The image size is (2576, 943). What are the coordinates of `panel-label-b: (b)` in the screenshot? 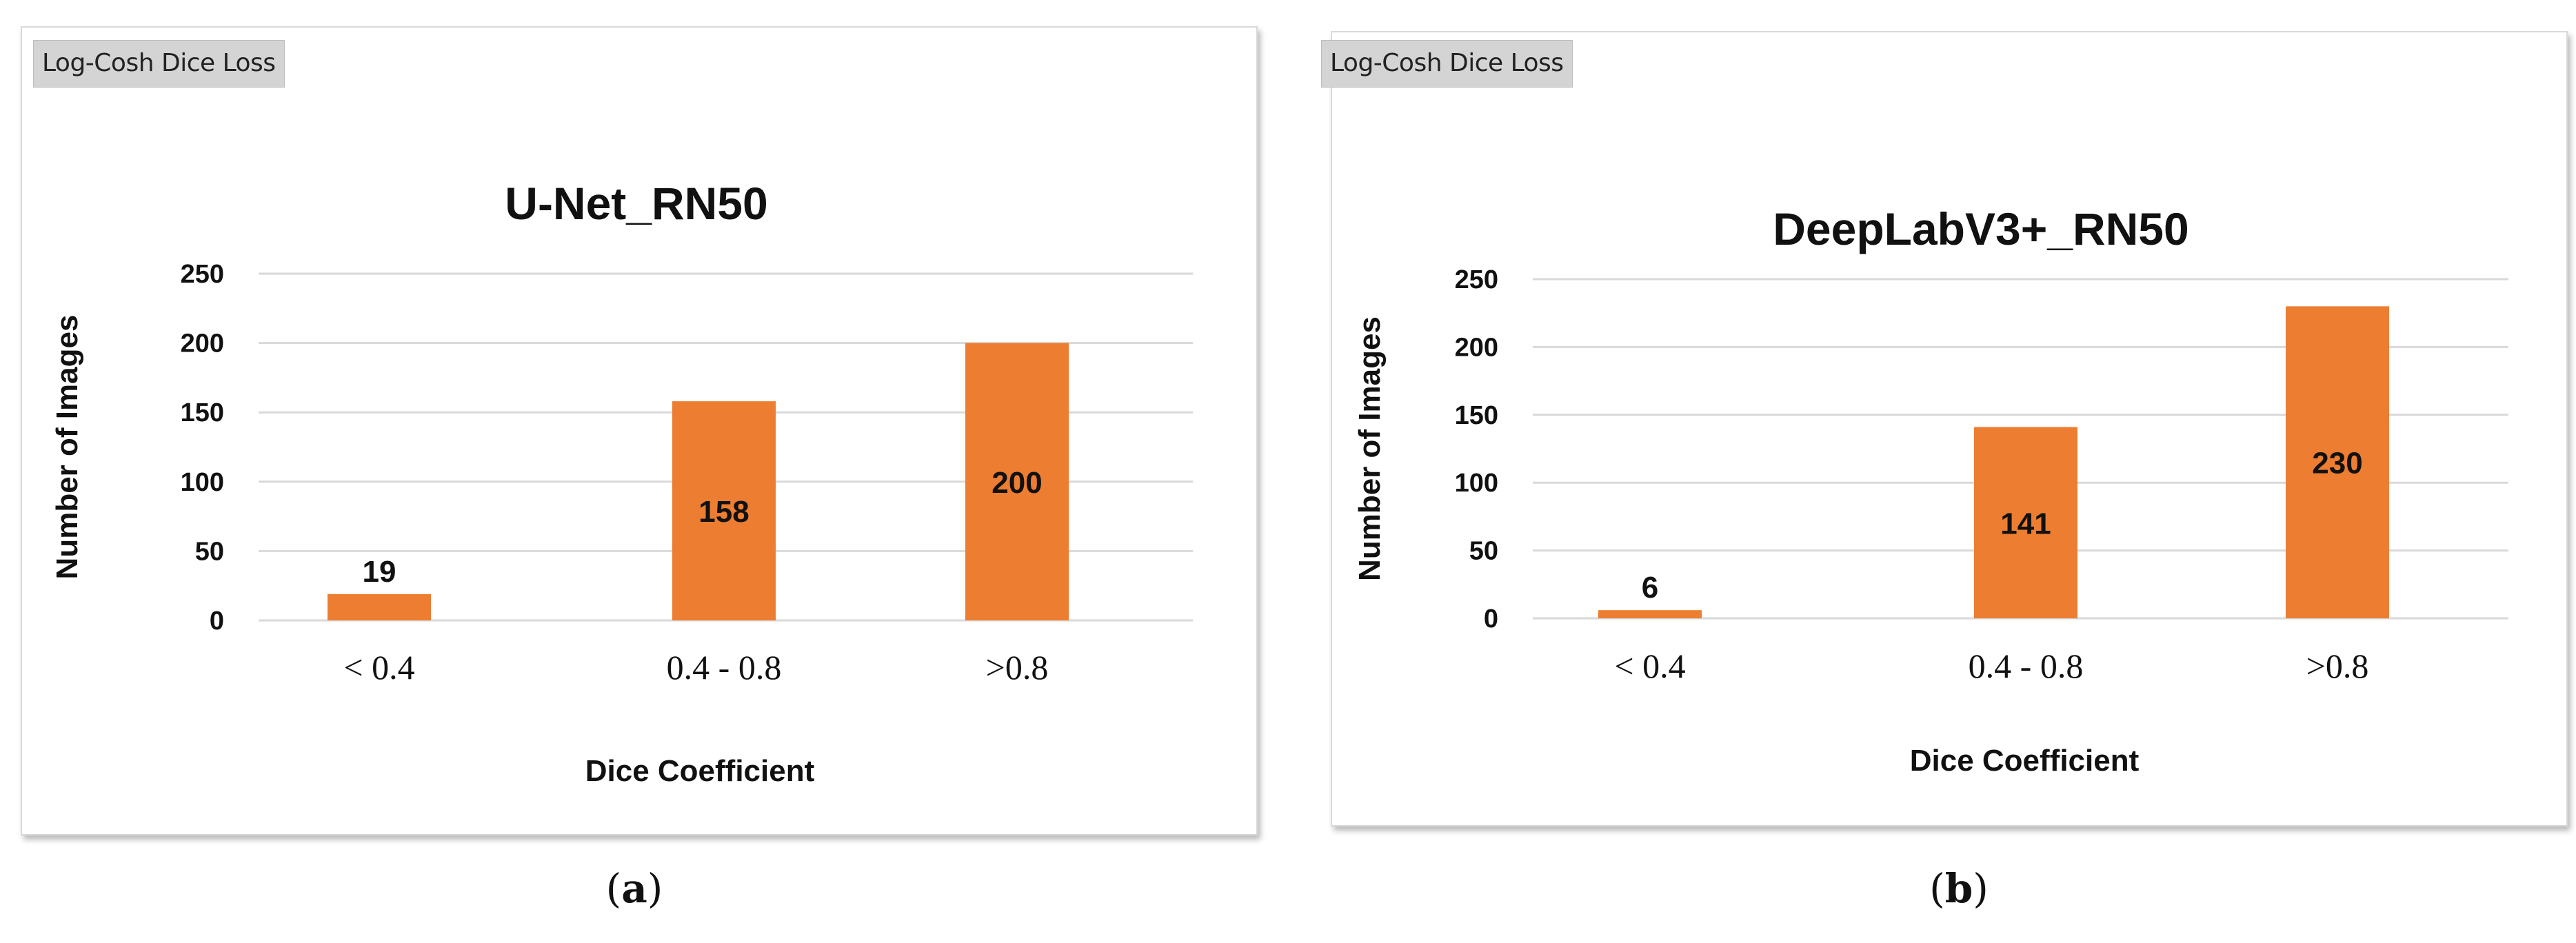 It's located at (1959, 888).